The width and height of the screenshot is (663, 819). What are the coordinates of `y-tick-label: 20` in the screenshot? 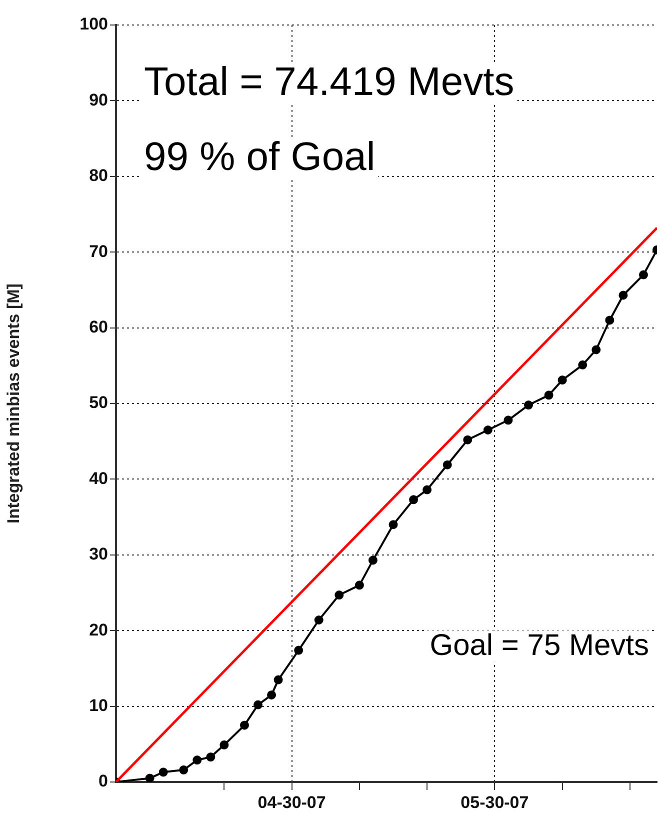 It's located at (98, 630).